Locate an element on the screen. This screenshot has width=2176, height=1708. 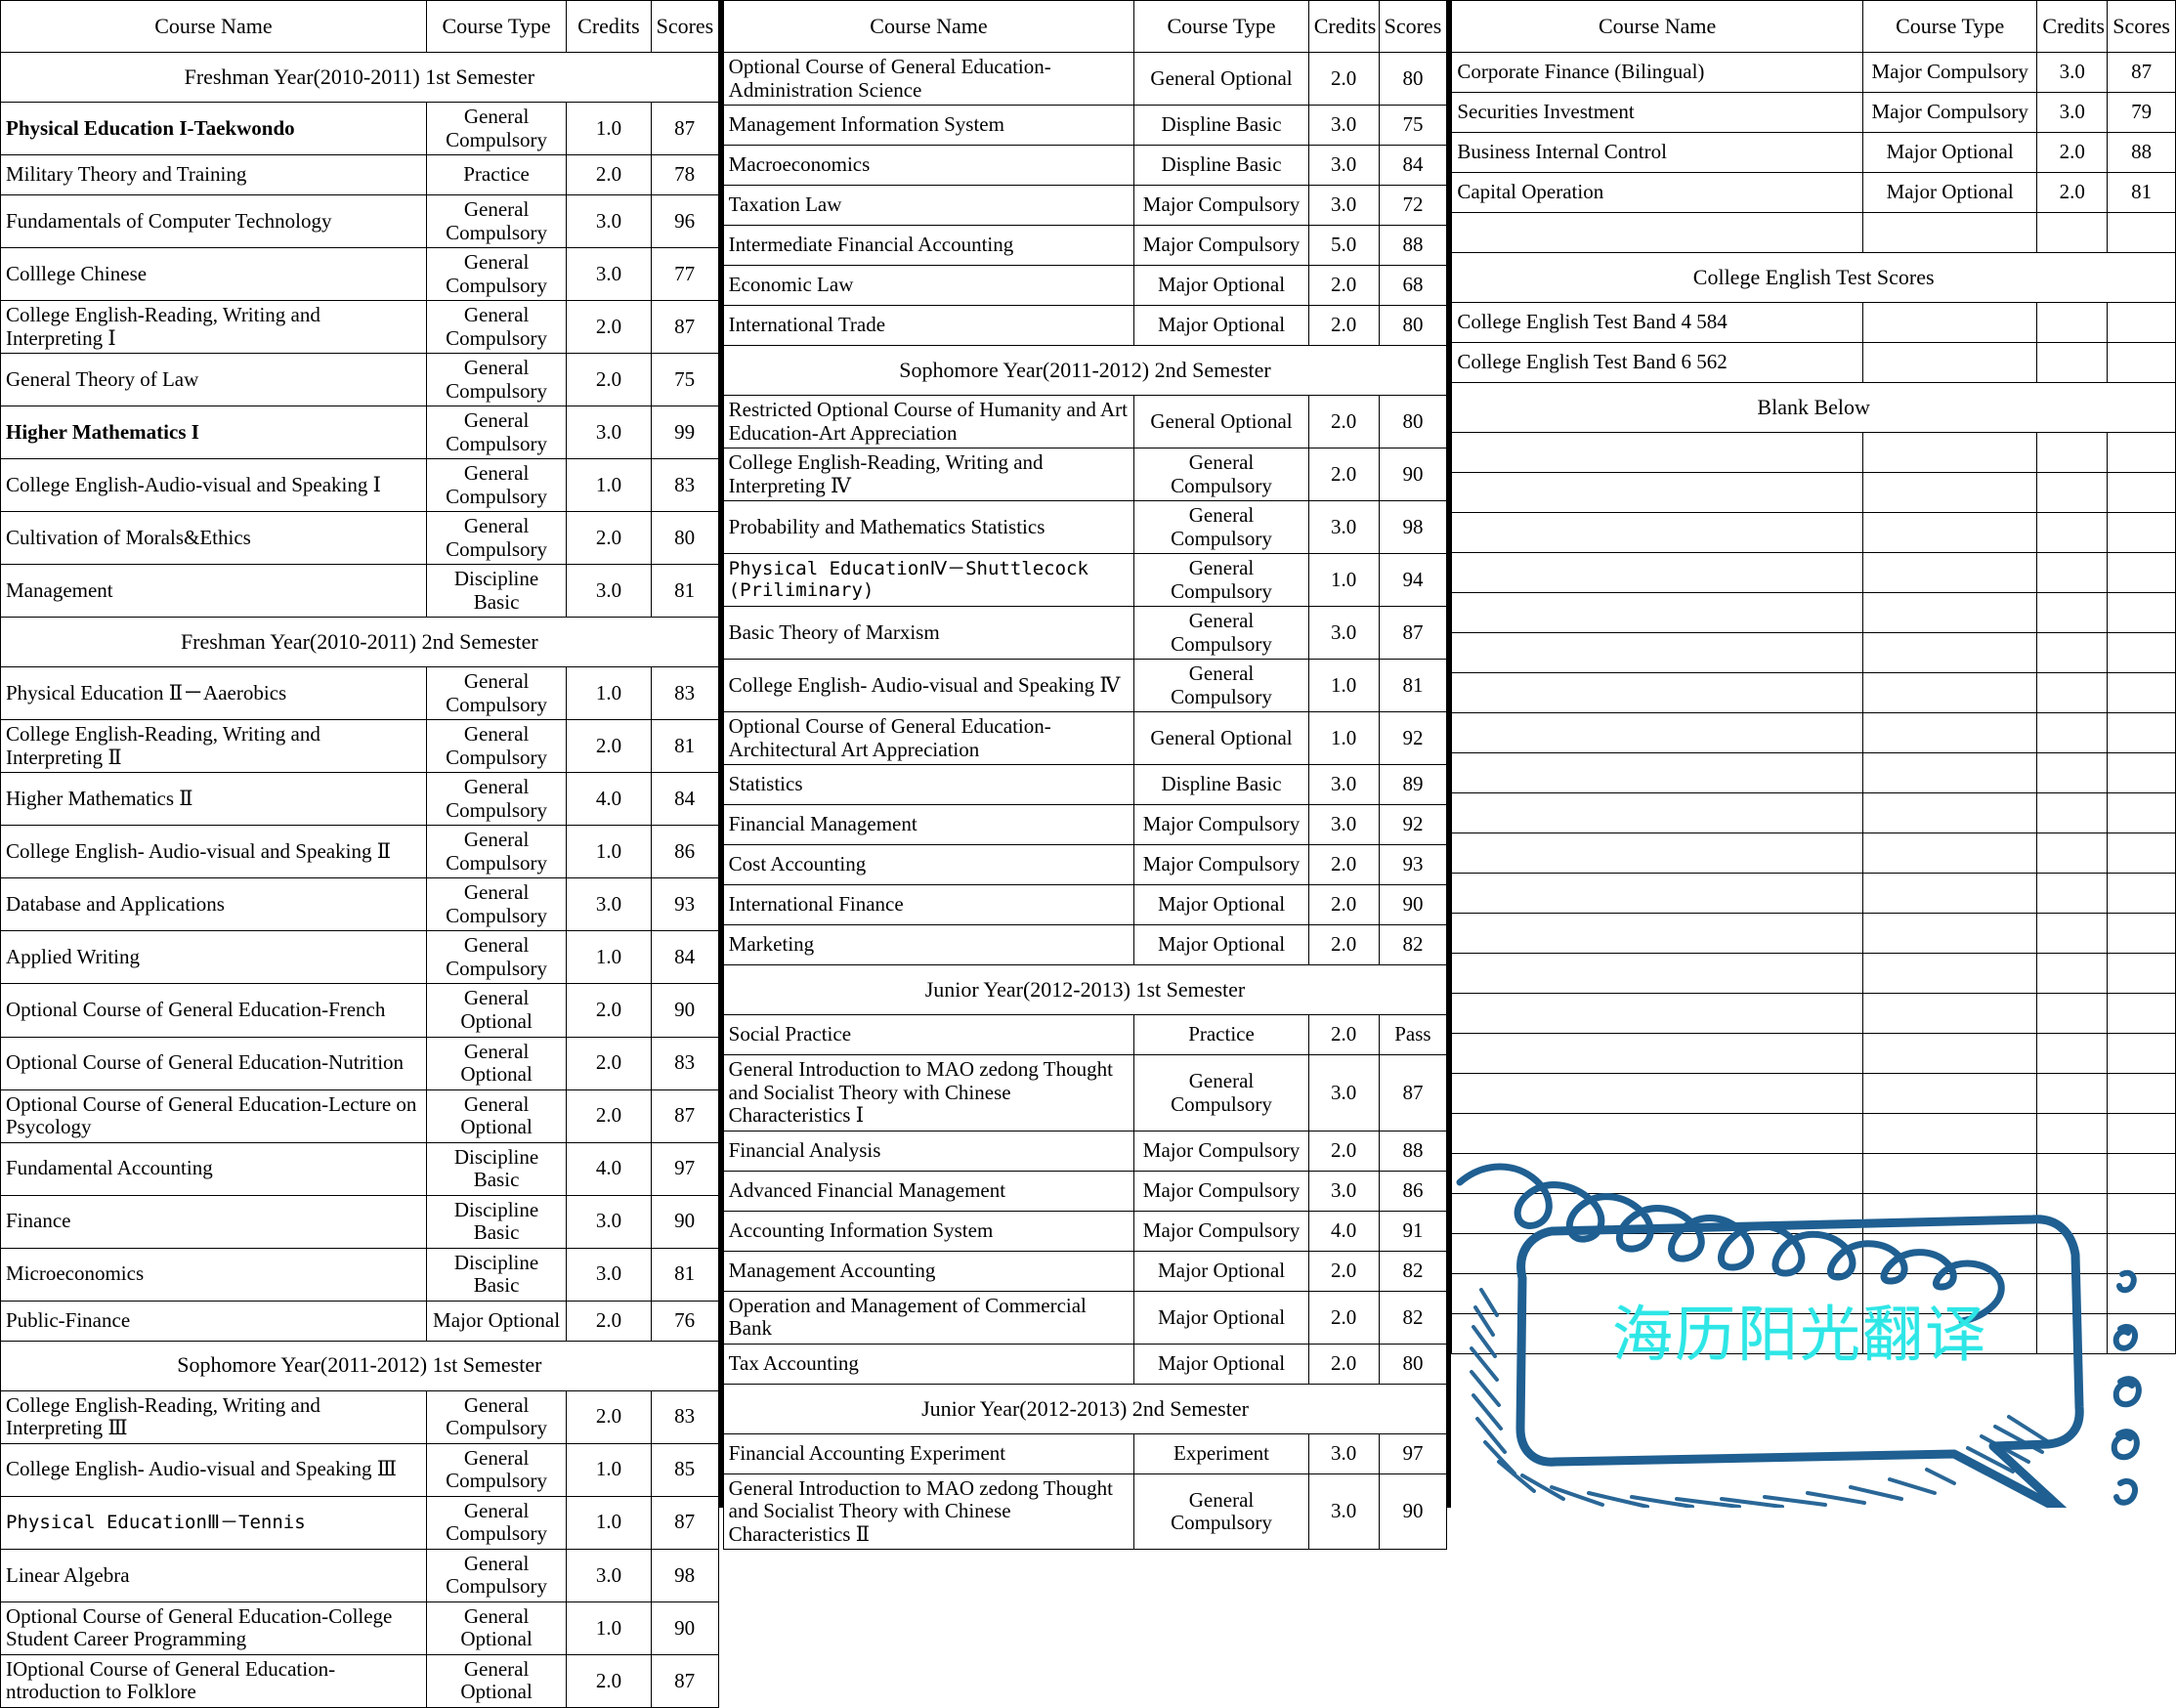
course-name-cell: International Finance is located at coordinates (928, 905).